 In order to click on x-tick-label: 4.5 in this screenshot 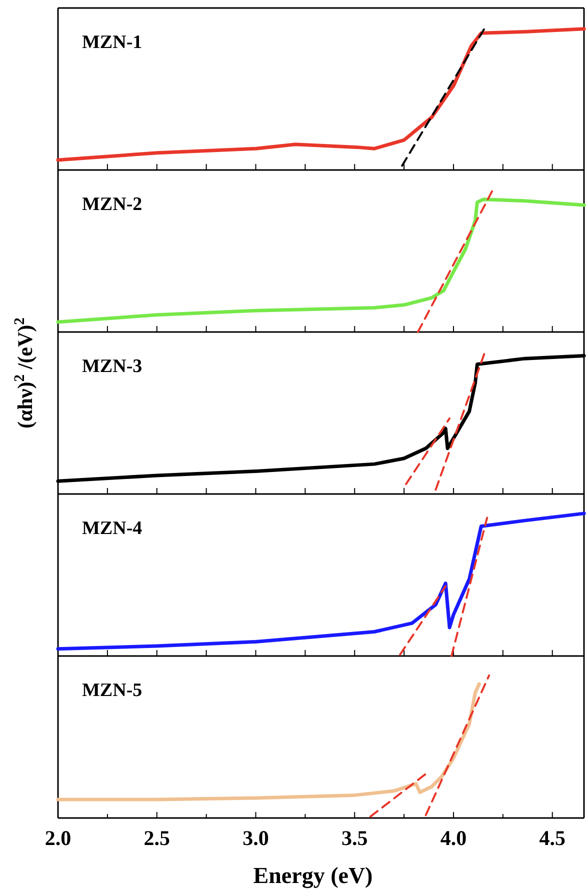, I will do `click(552, 838)`.